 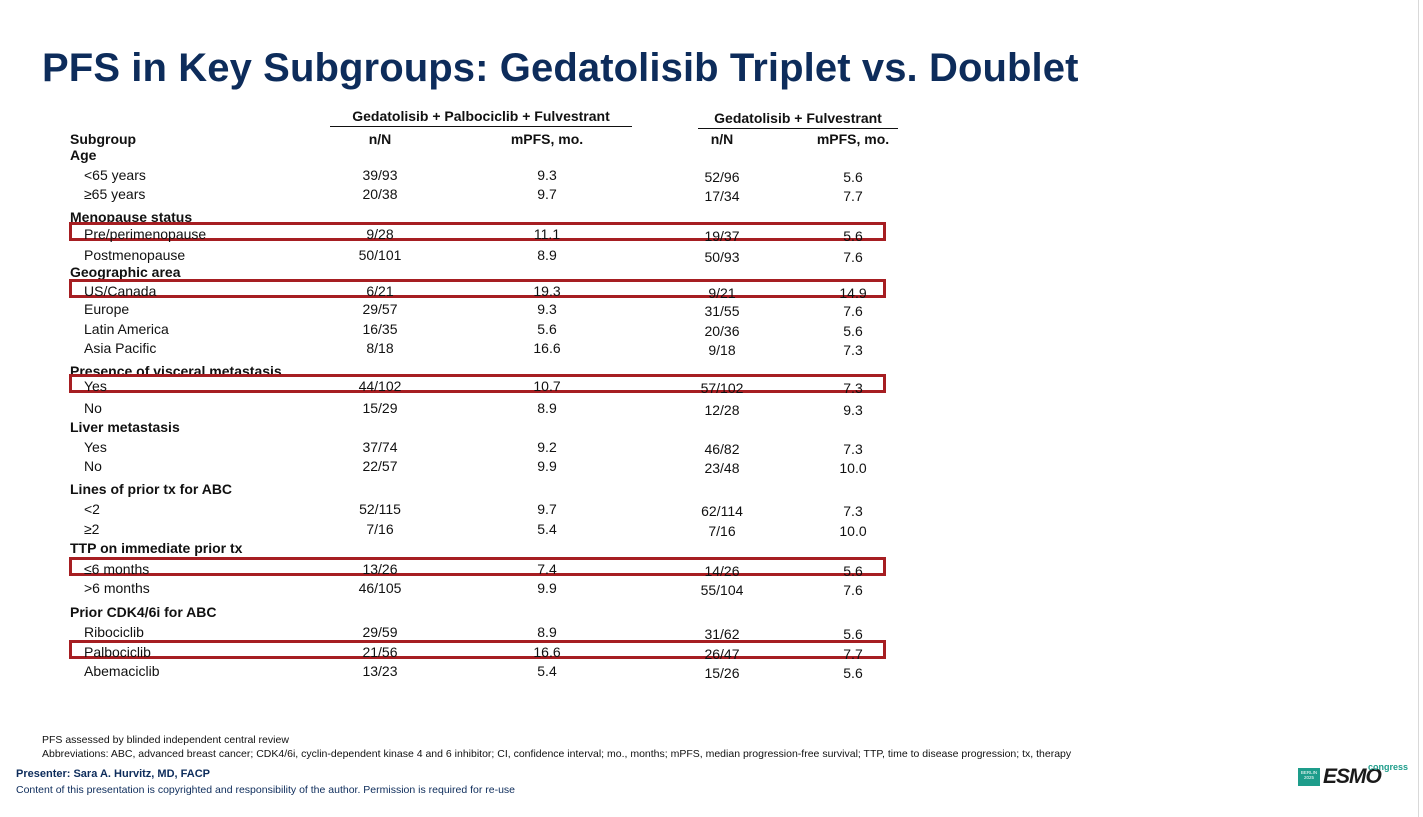 I want to click on triplet-n-cell: 44/102, so click(x=380, y=386).